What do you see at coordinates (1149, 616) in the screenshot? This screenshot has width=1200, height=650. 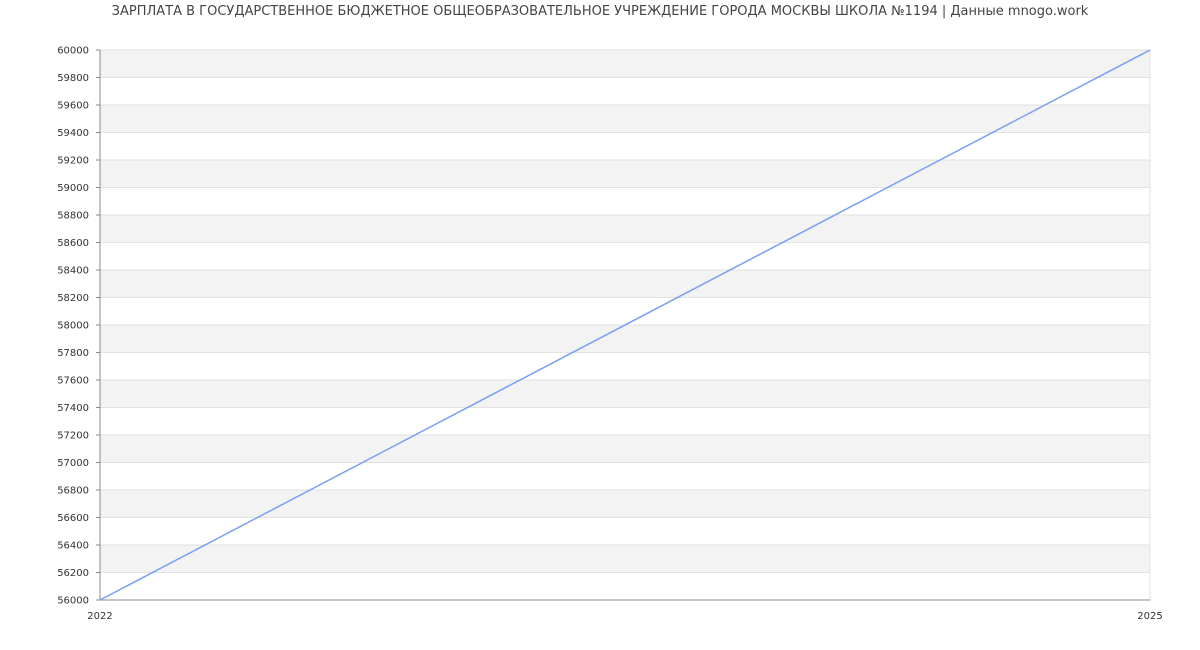 I see `x-tick-label: 2025` at bounding box center [1149, 616].